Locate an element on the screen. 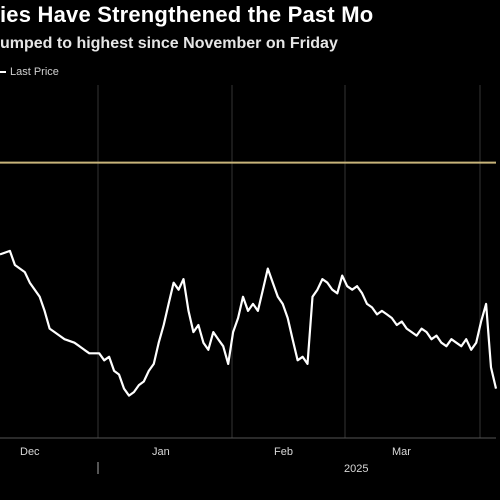 The width and height of the screenshot is (500, 500). x-tick-label-jan: Jan is located at coordinates (161, 452).